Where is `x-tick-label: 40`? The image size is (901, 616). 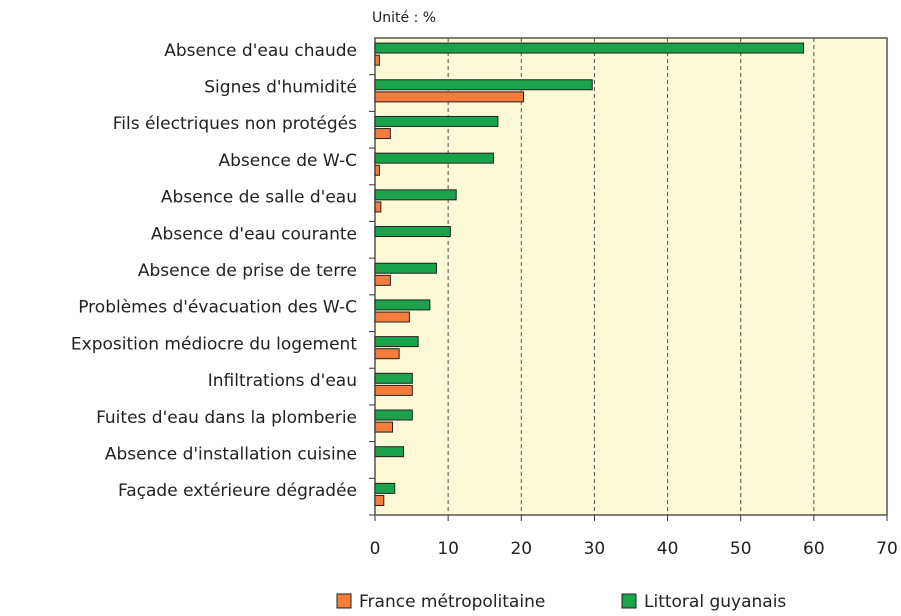
x-tick-label: 40 is located at coordinates (668, 549).